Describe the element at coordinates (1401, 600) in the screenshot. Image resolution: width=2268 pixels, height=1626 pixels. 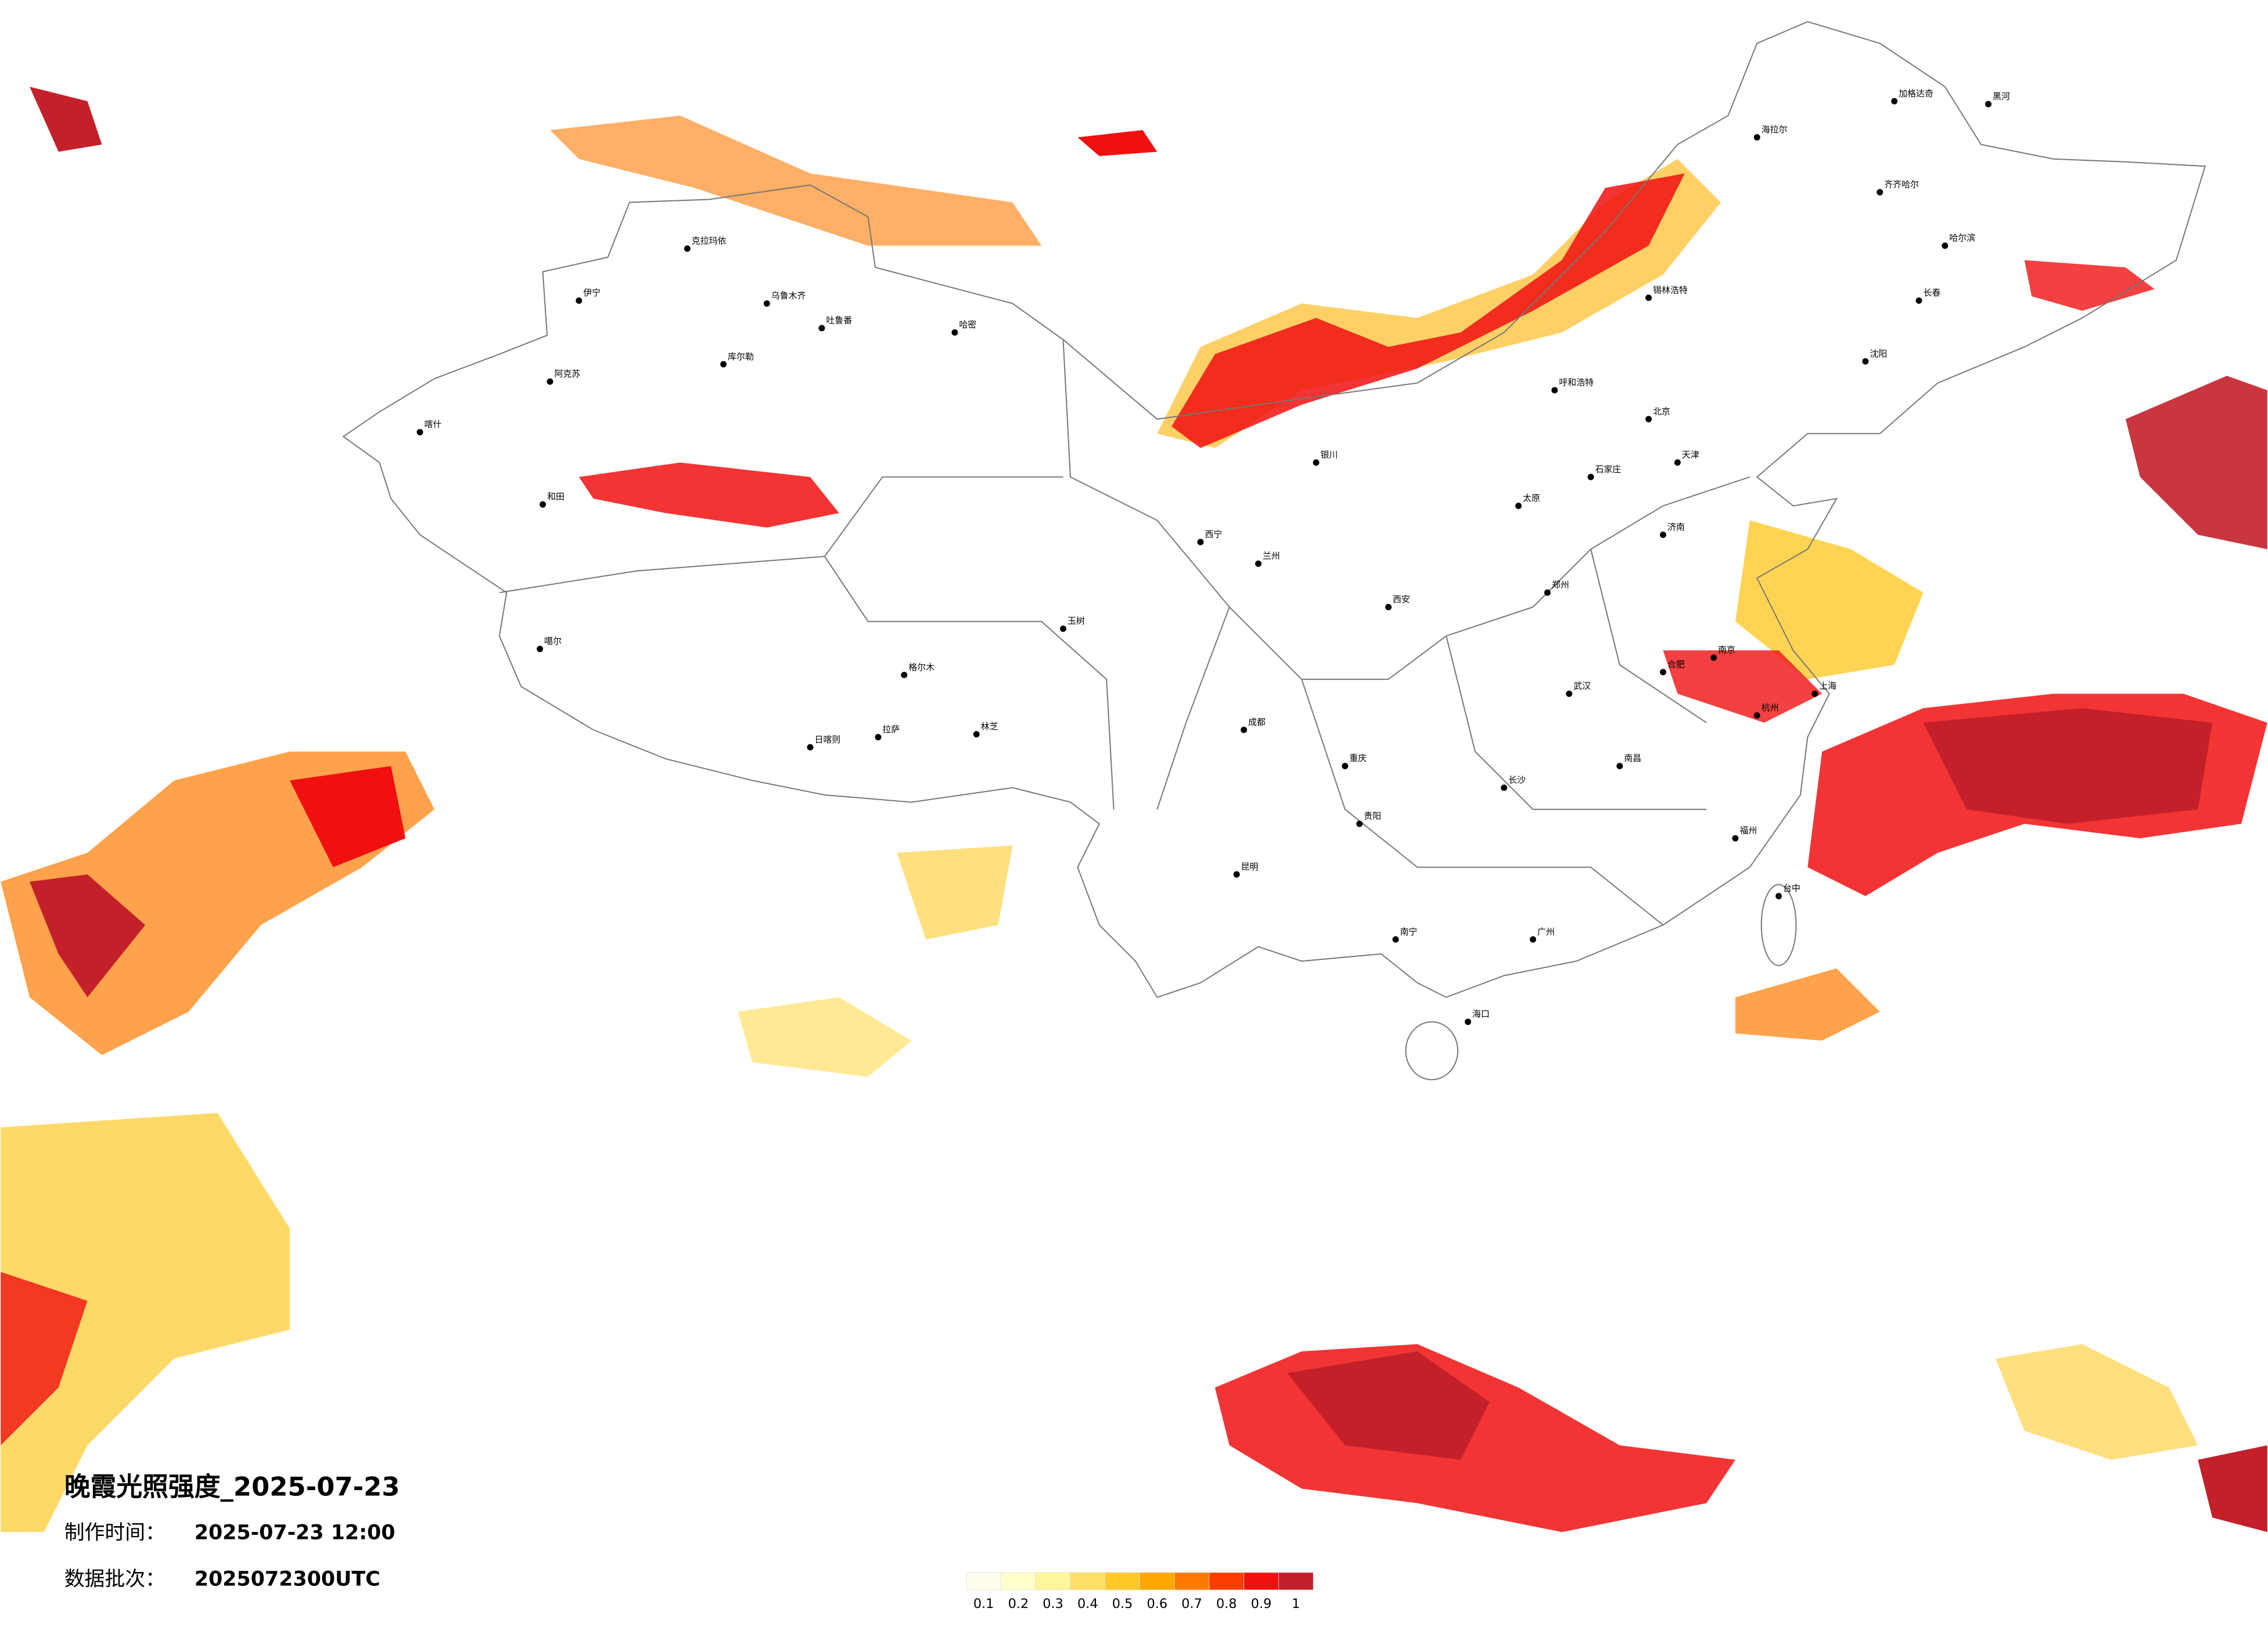
I see `city-label: 西安` at that location.